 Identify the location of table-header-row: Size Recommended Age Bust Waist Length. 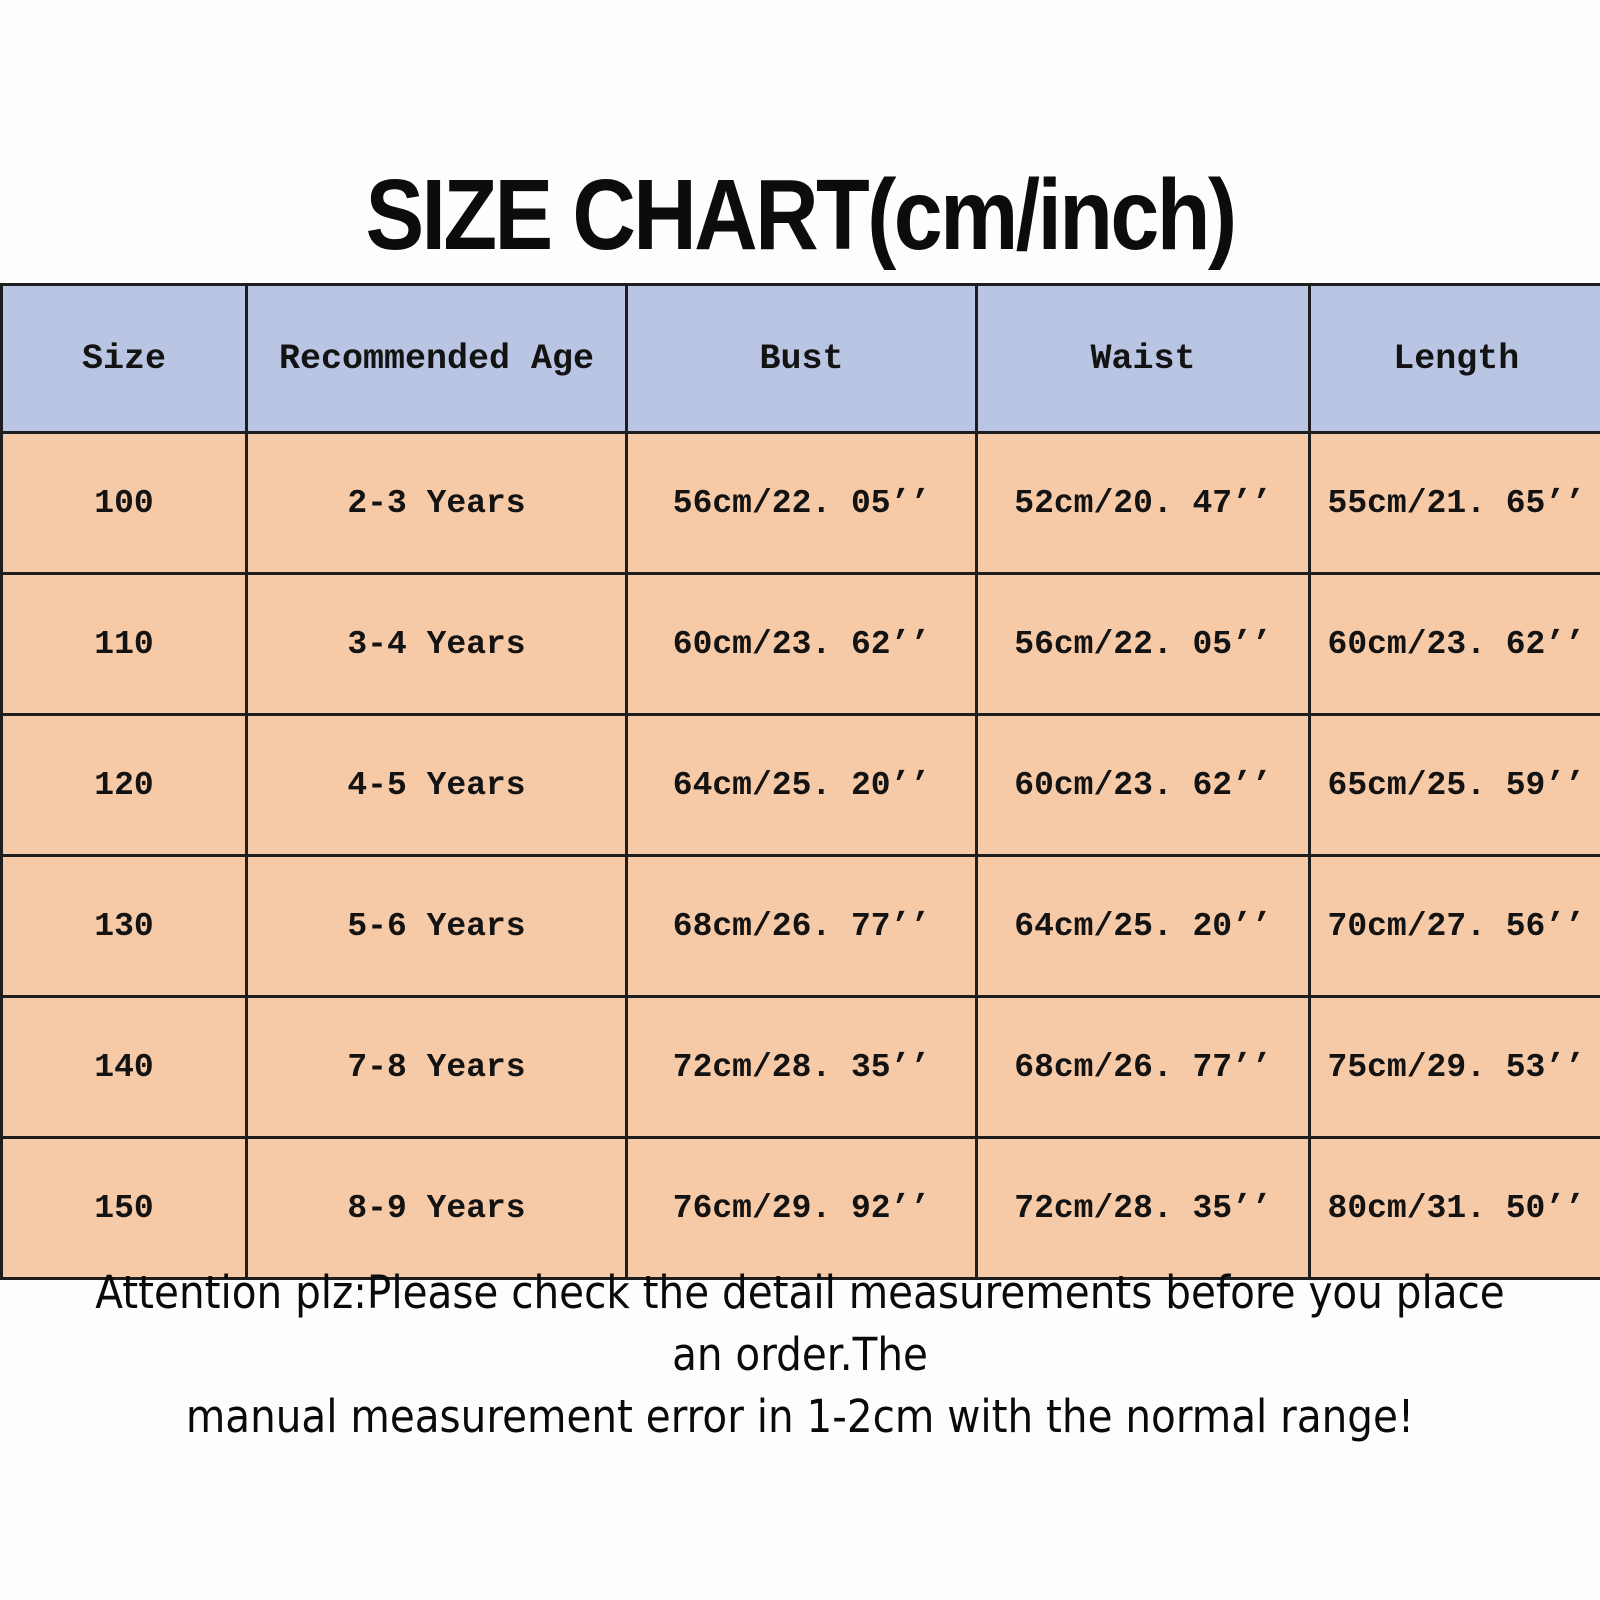
(800, 358).